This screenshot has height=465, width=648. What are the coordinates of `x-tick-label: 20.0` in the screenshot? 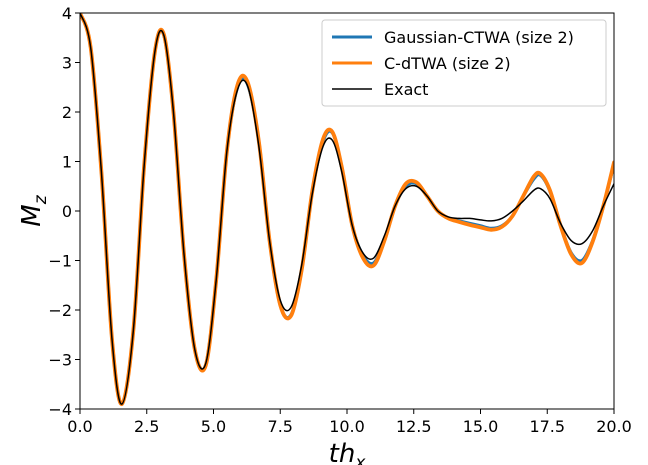 It's located at (614, 426).